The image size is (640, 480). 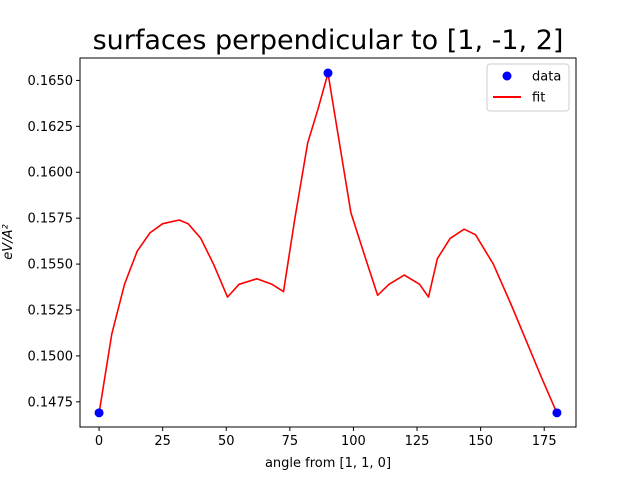 I want to click on y-tick-label: 0.1475, so click(x=51, y=402).